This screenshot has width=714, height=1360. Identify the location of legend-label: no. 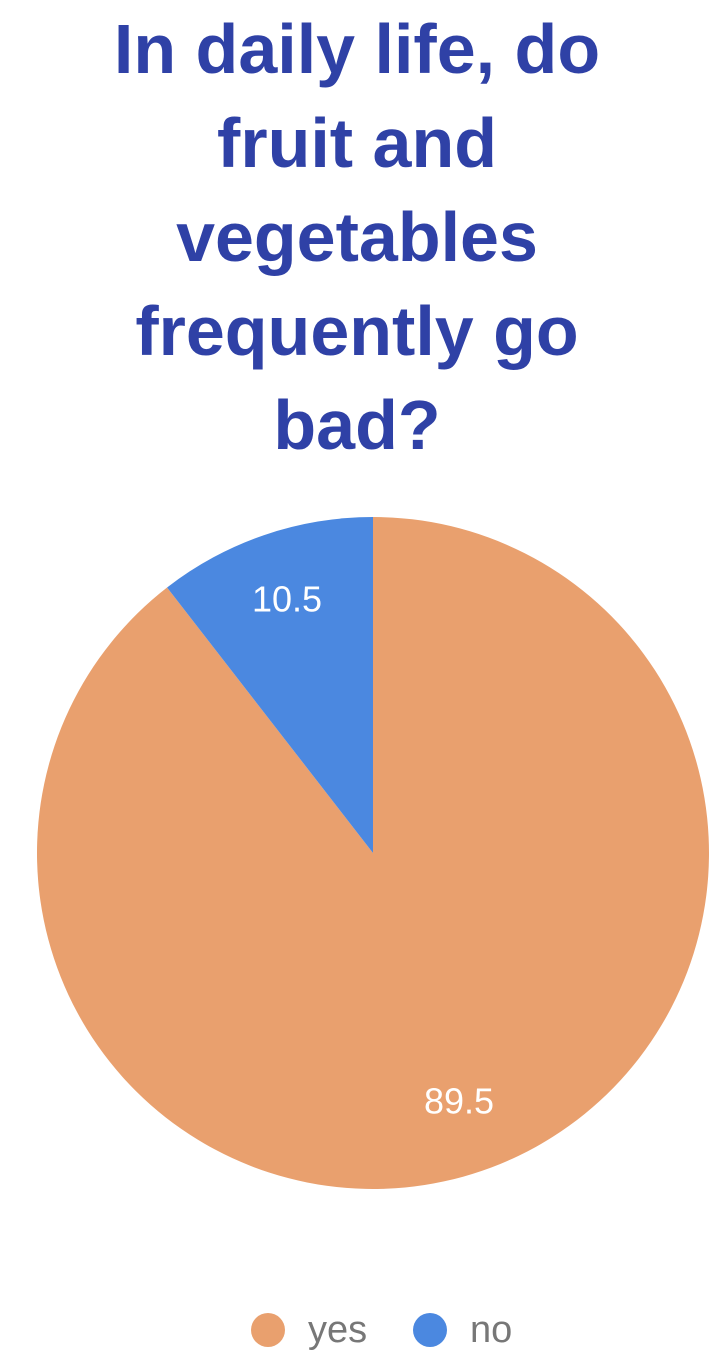
(491, 1330).